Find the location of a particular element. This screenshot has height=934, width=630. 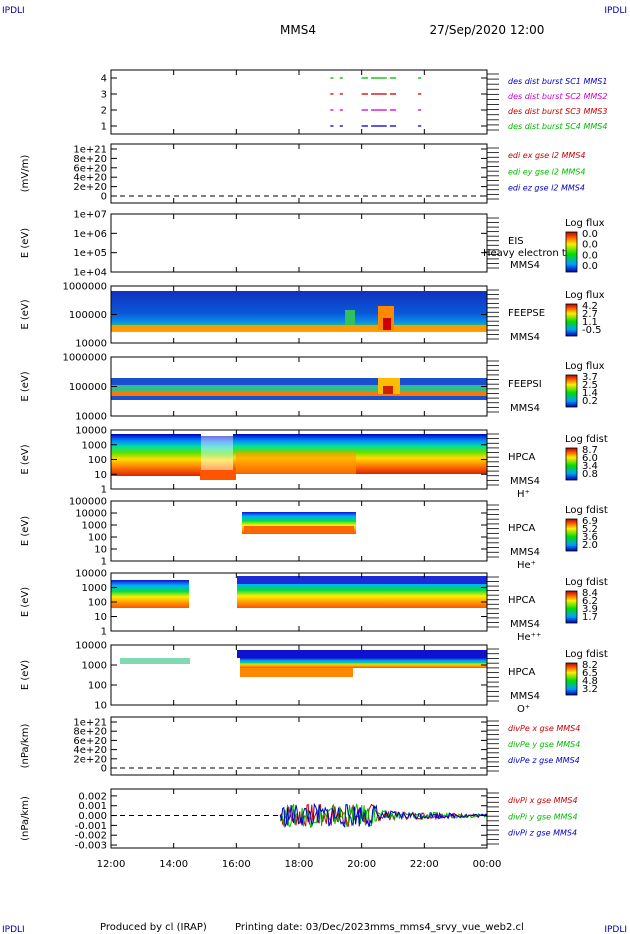

legend-entry: edi ez gse l2 MMS4 is located at coordinates (546, 188).